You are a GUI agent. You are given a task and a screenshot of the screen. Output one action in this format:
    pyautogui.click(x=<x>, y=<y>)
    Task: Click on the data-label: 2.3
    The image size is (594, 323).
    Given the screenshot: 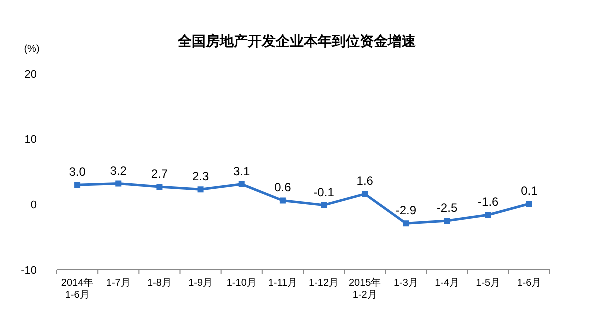 What is the action you would take?
    pyautogui.click(x=201, y=177)
    